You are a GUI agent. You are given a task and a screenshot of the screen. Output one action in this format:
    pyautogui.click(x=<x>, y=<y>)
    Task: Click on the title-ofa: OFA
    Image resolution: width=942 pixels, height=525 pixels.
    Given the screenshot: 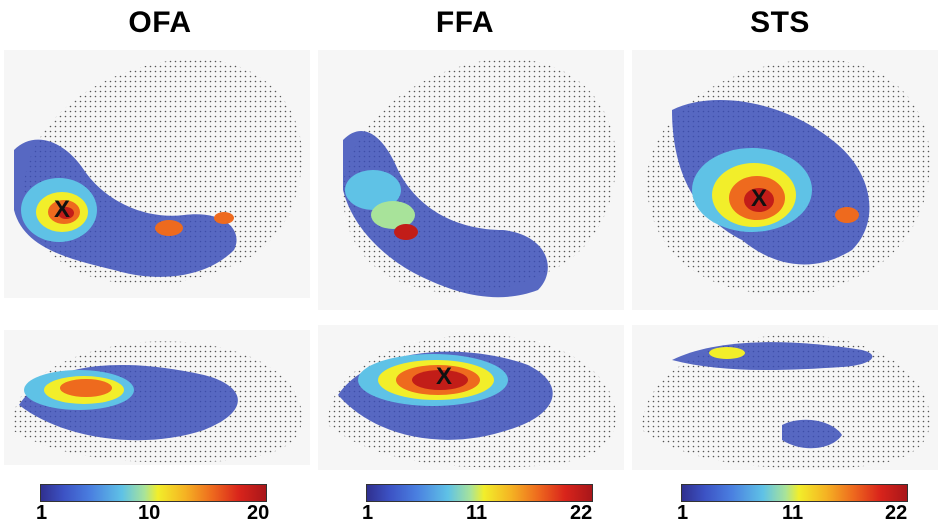 What is the action you would take?
    pyautogui.click(x=160, y=23)
    